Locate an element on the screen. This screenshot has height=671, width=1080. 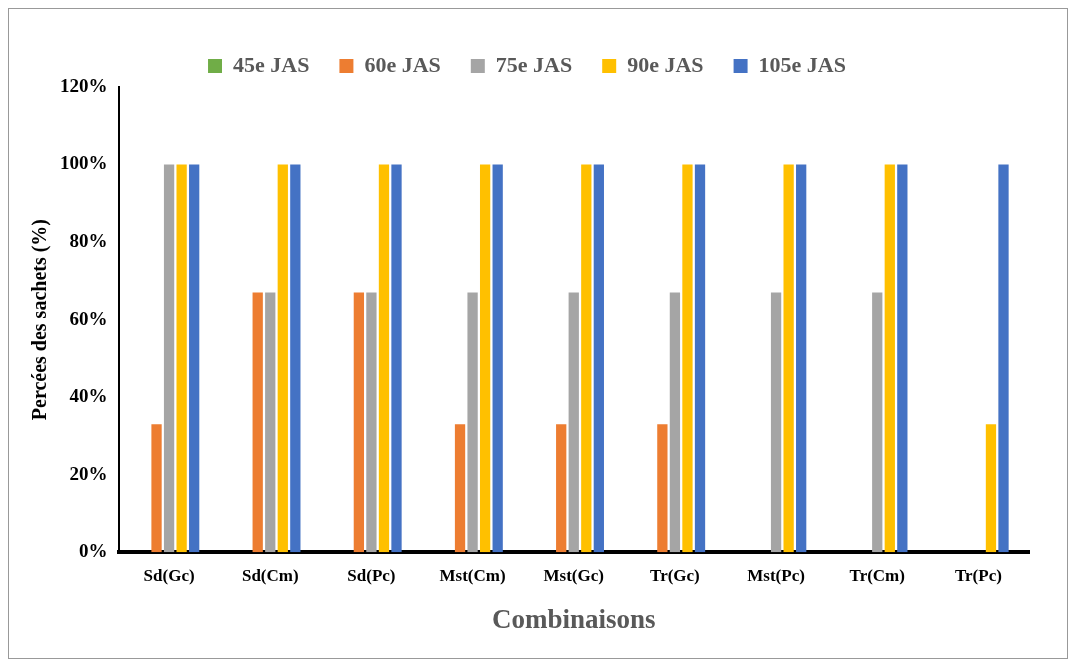
y-tick-label: 20% is located at coordinates (88, 473).